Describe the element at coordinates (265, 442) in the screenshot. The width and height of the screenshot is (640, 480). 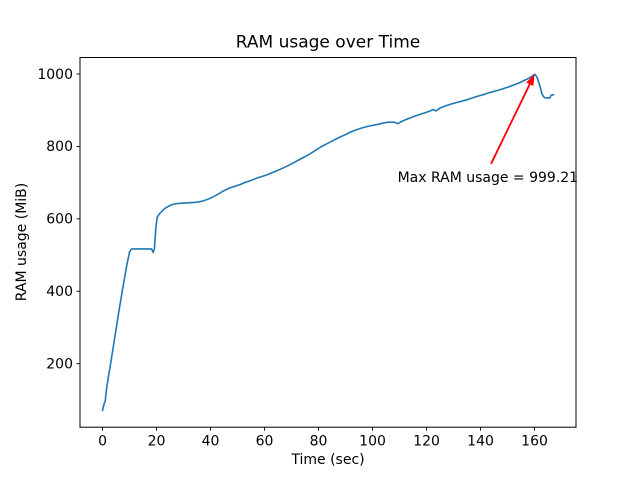
I see `x-tick-label: 60` at that location.